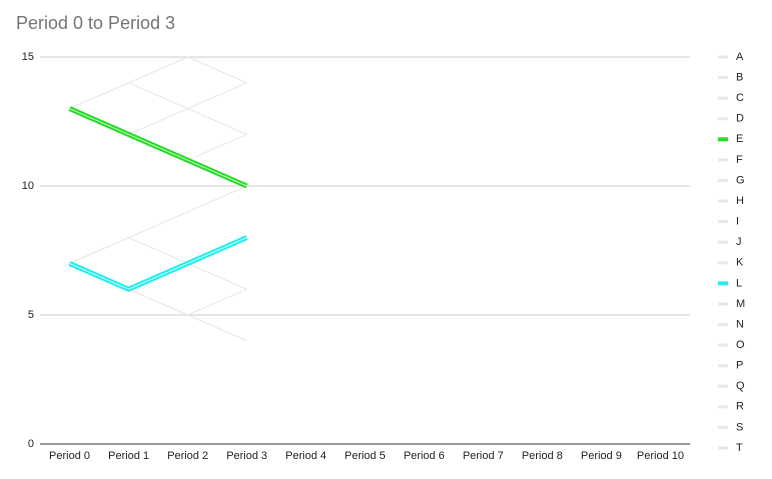 Image resolution: width=772 pixels, height=479 pixels. Describe the element at coordinates (365, 456) in the screenshot. I see `x-tick-label: Period 5` at that location.